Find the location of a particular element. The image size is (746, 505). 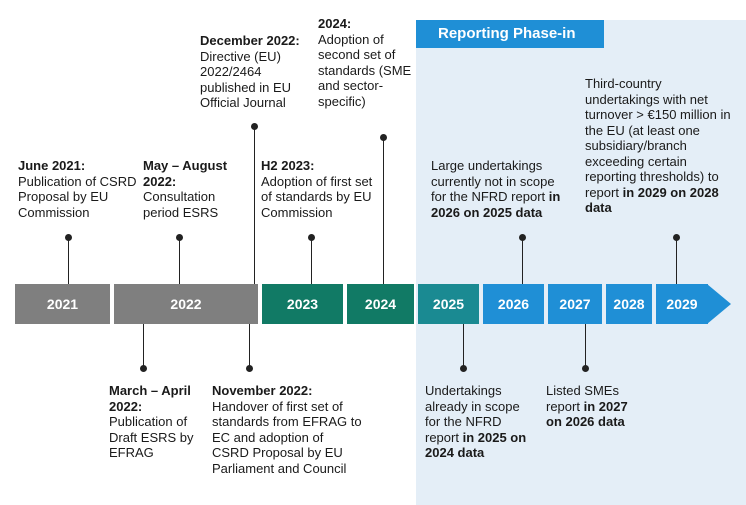

year-label: 2028 is located at coordinates (629, 304).